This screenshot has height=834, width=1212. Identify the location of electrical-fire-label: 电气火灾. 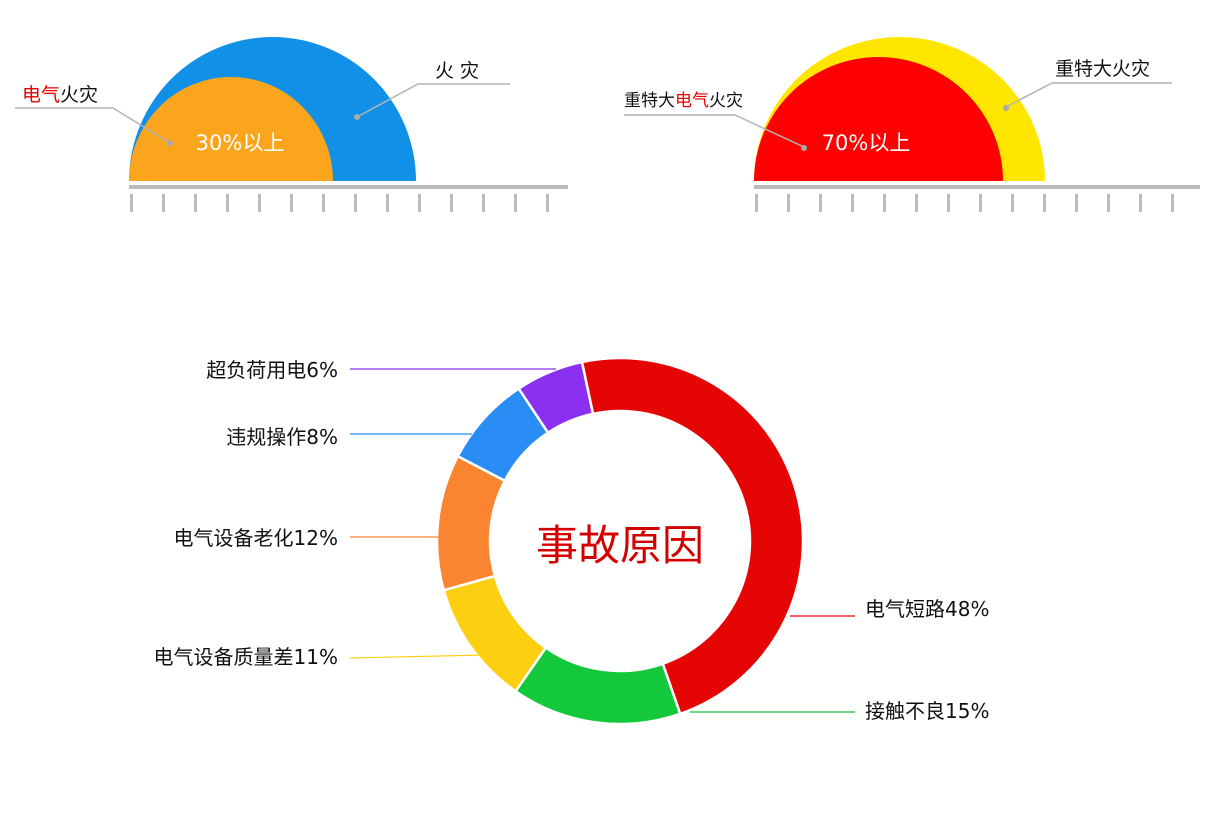
(60, 95).